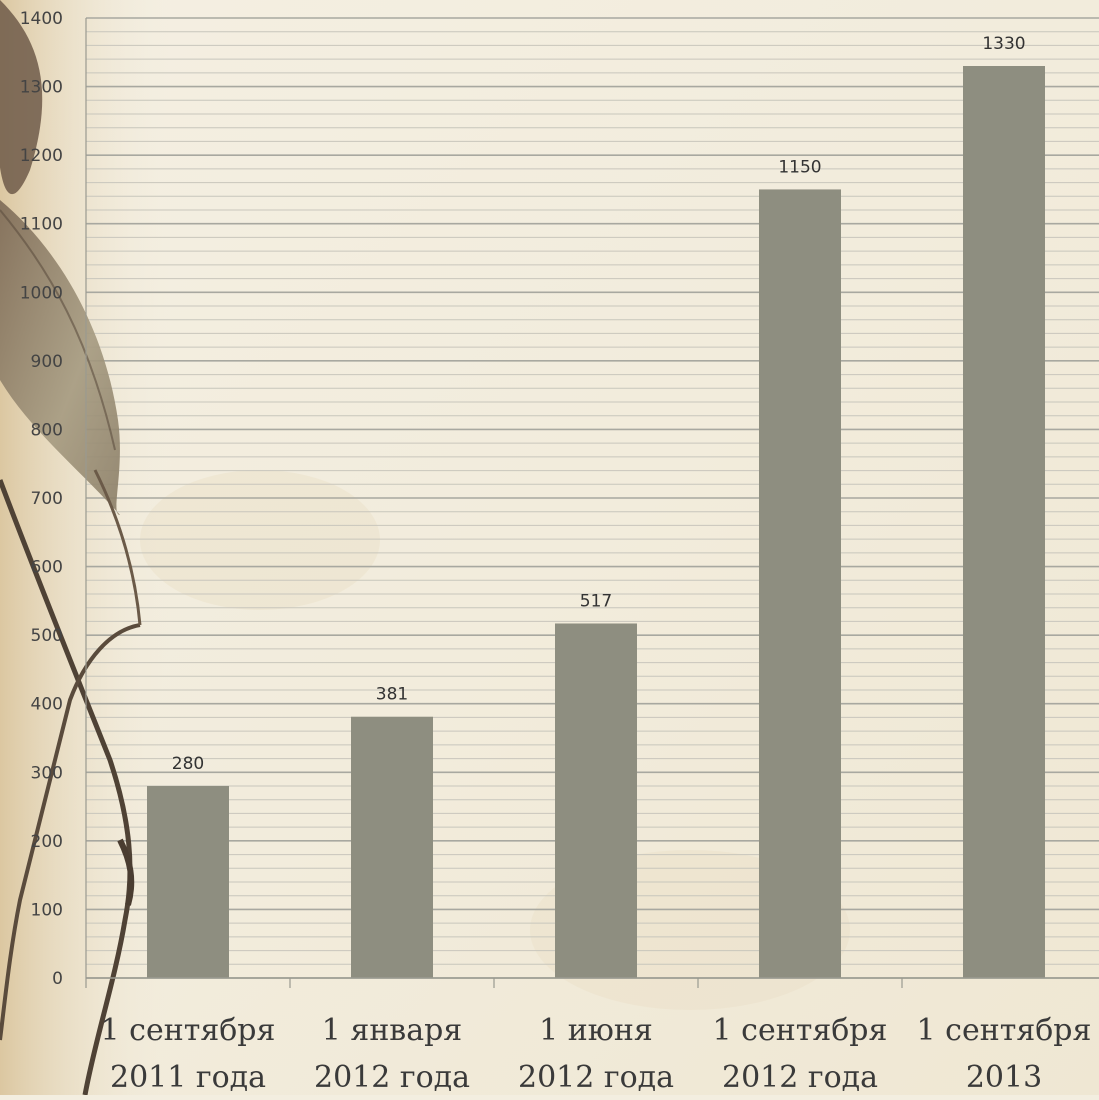  Describe the element at coordinates (47, 362) in the screenshot. I see `y-tick-label: 900` at that location.